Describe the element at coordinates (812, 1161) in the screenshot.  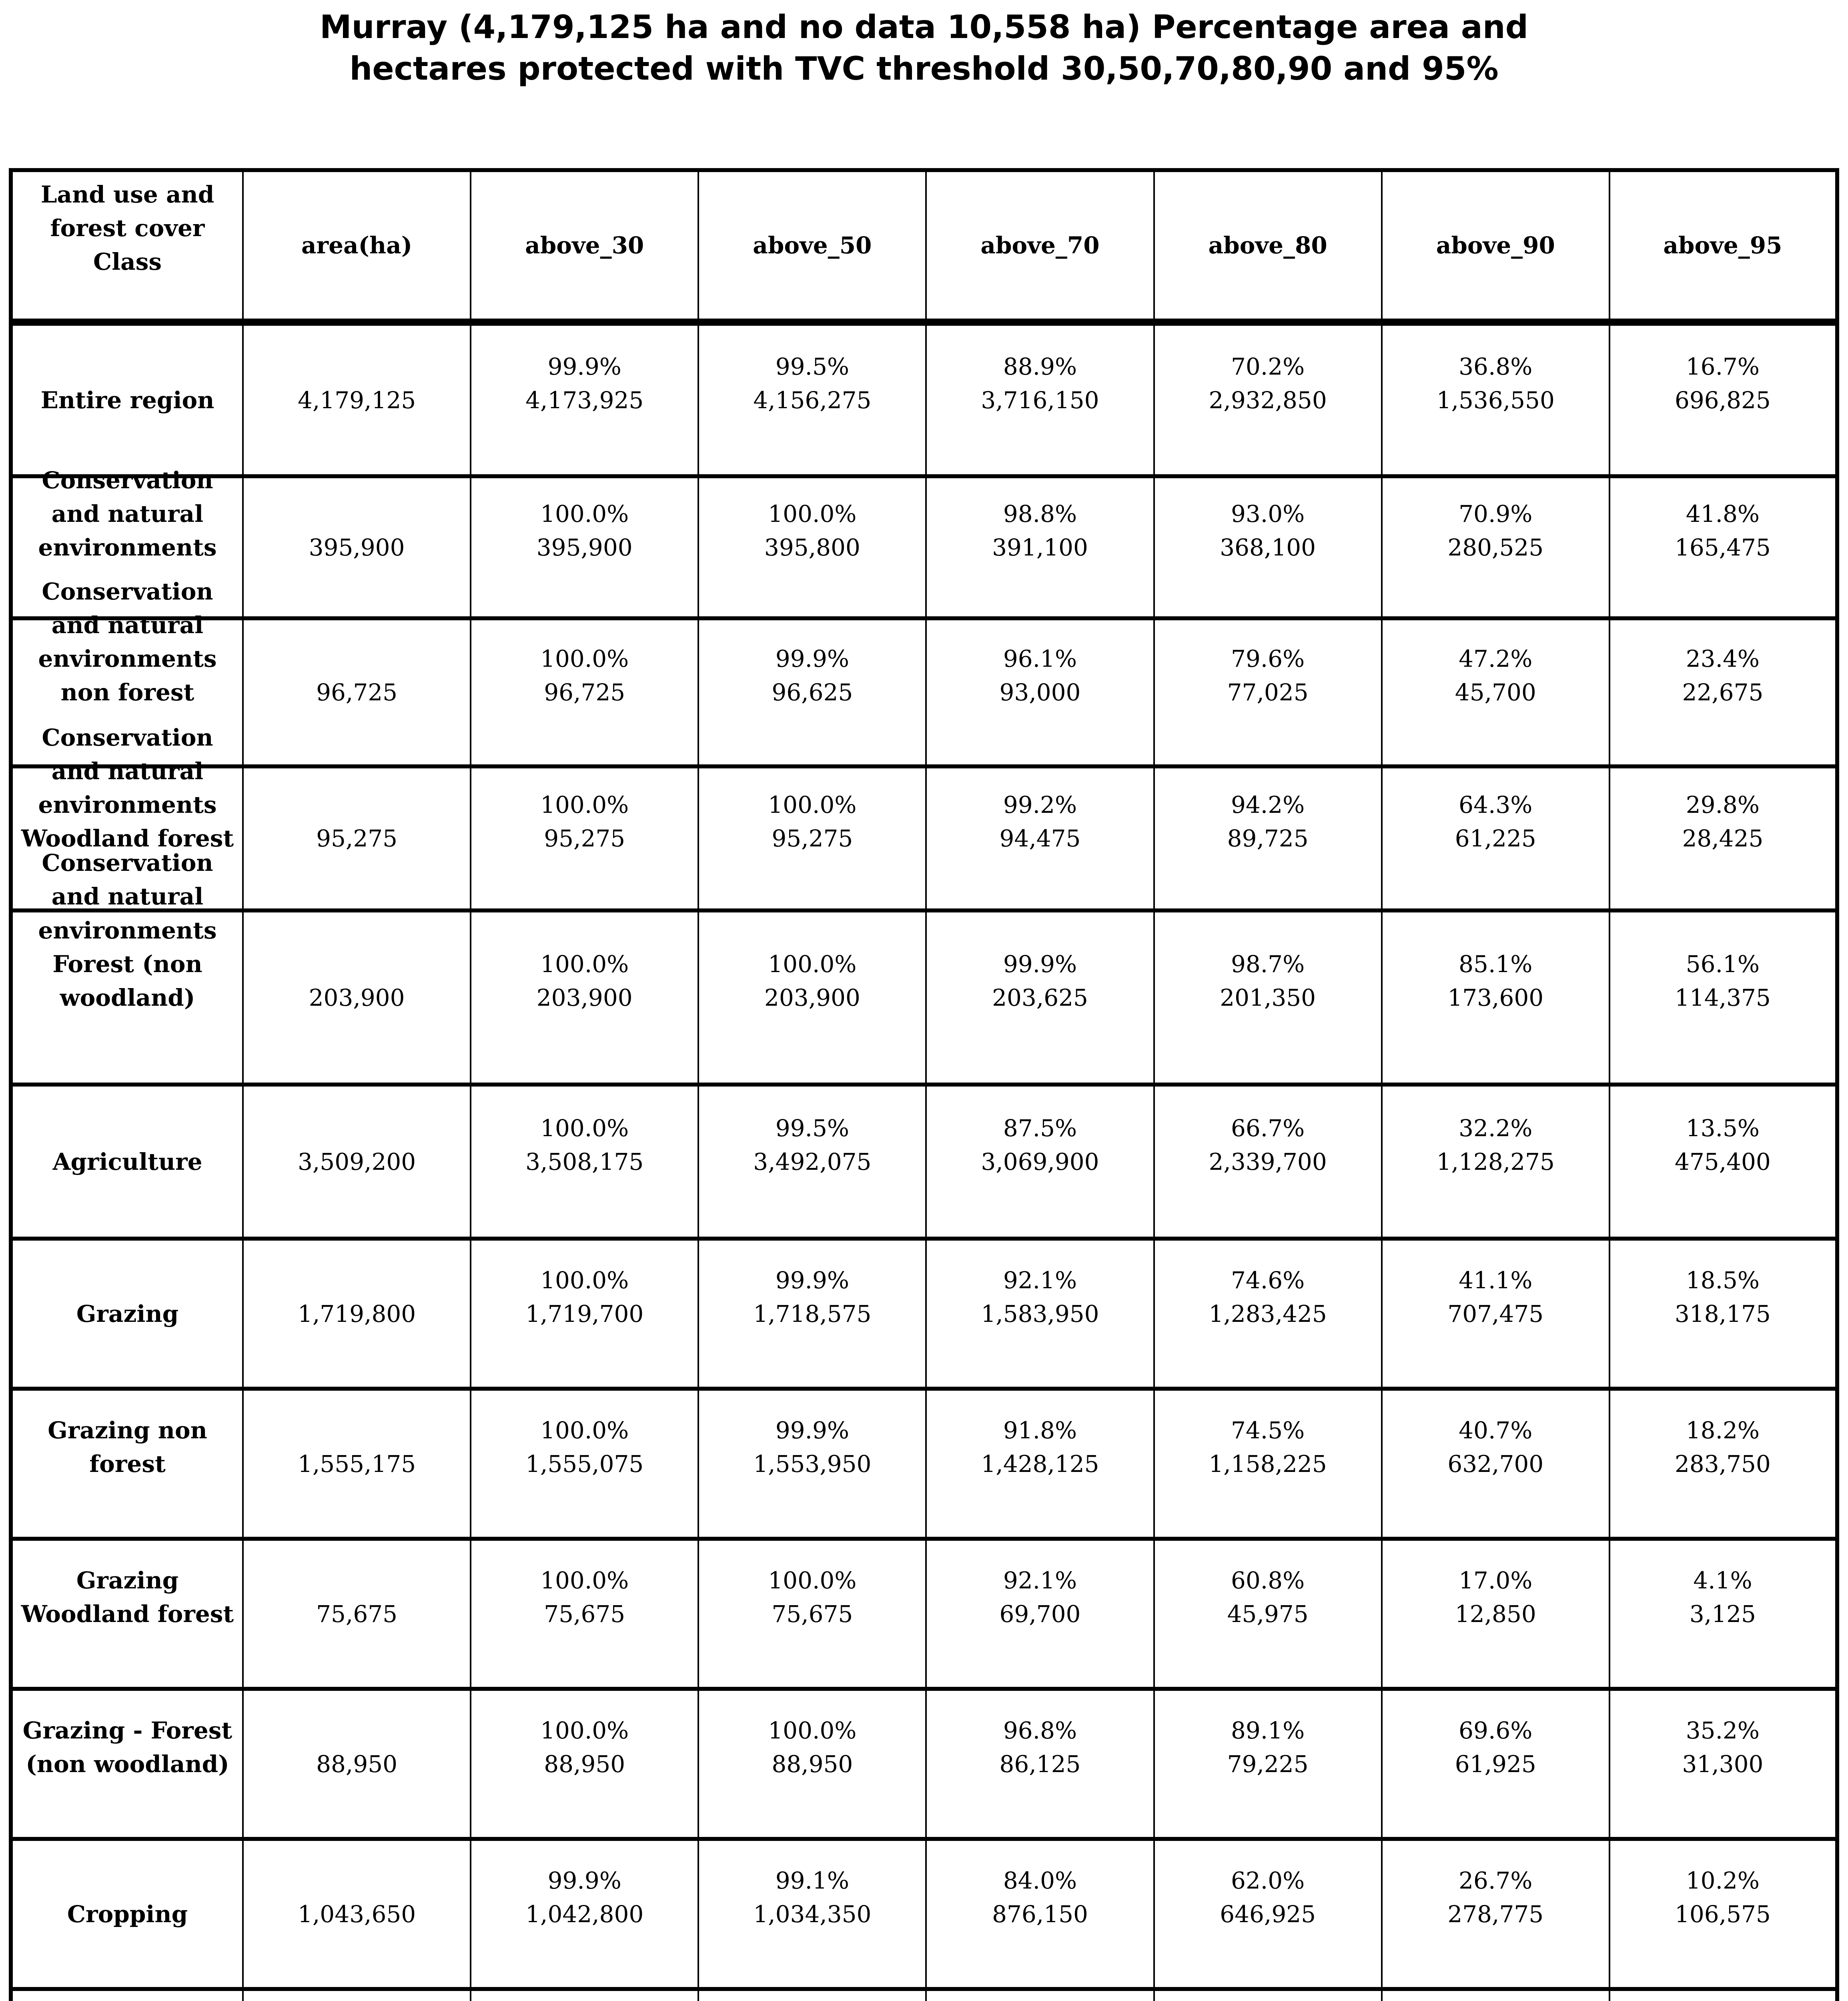
I see `hectares-value: 3,492,075` at that location.